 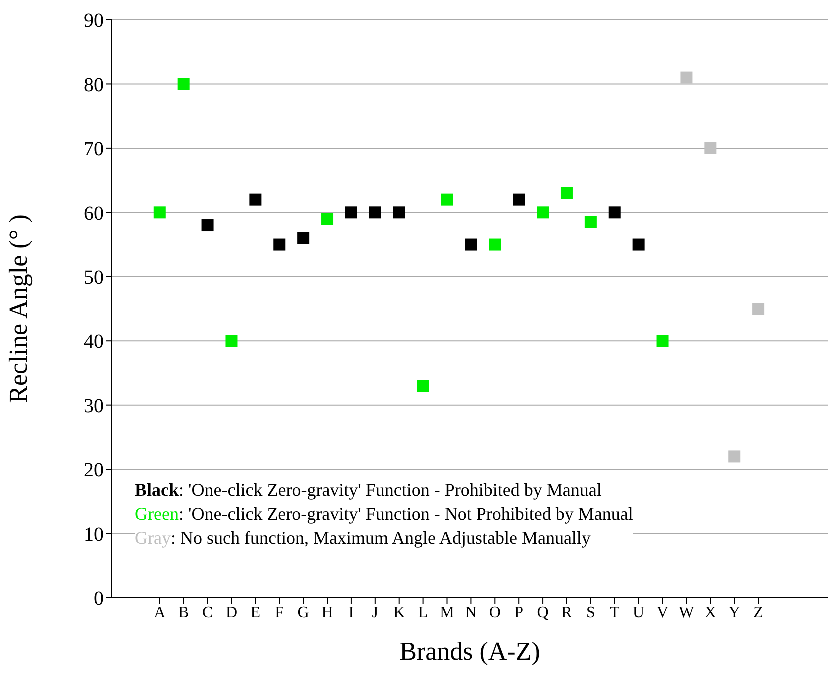 What do you see at coordinates (184, 613) in the screenshot?
I see `x-tick-label: B` at bounding box center [184, 613].